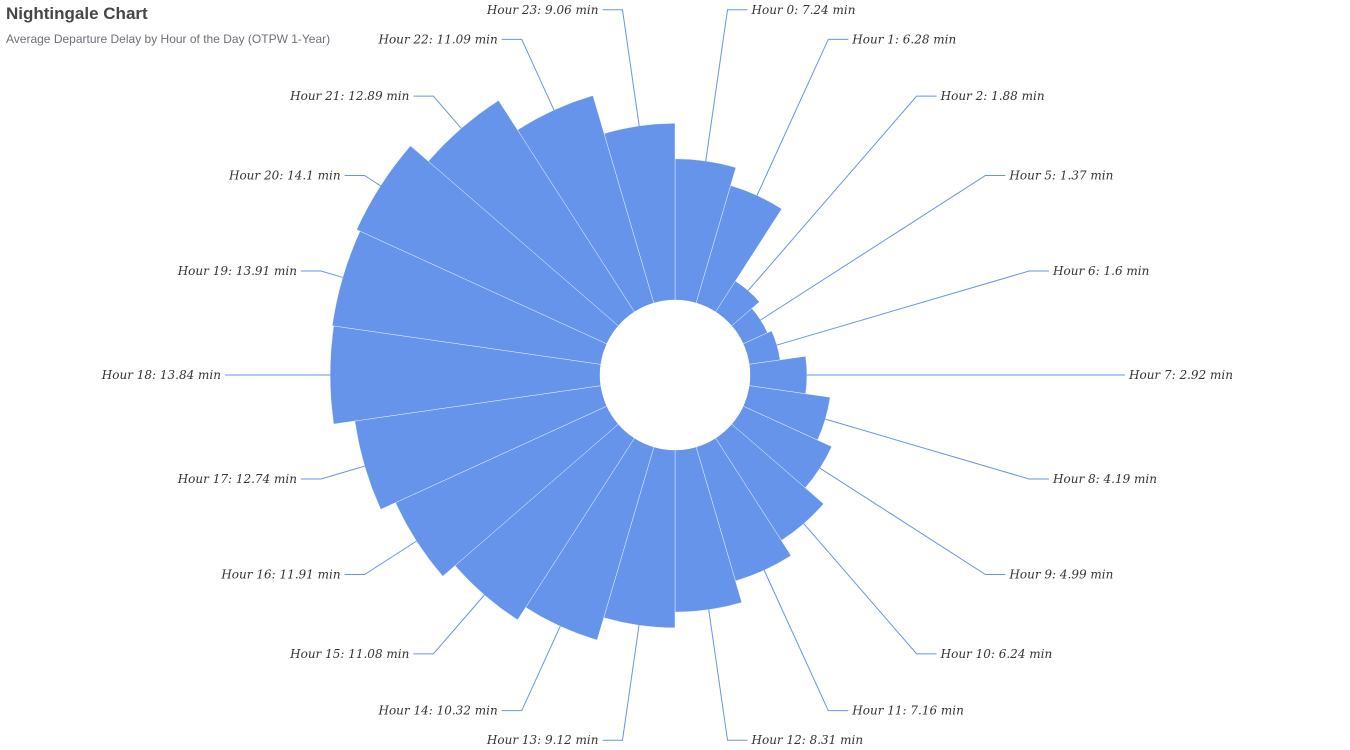 The width and height of the screenshot is (1350, 750). Describe the element at coordinates (437, 711) in the screenshot. I see `data-label-hour-14: Hour 14: 10.32 min` at that location.